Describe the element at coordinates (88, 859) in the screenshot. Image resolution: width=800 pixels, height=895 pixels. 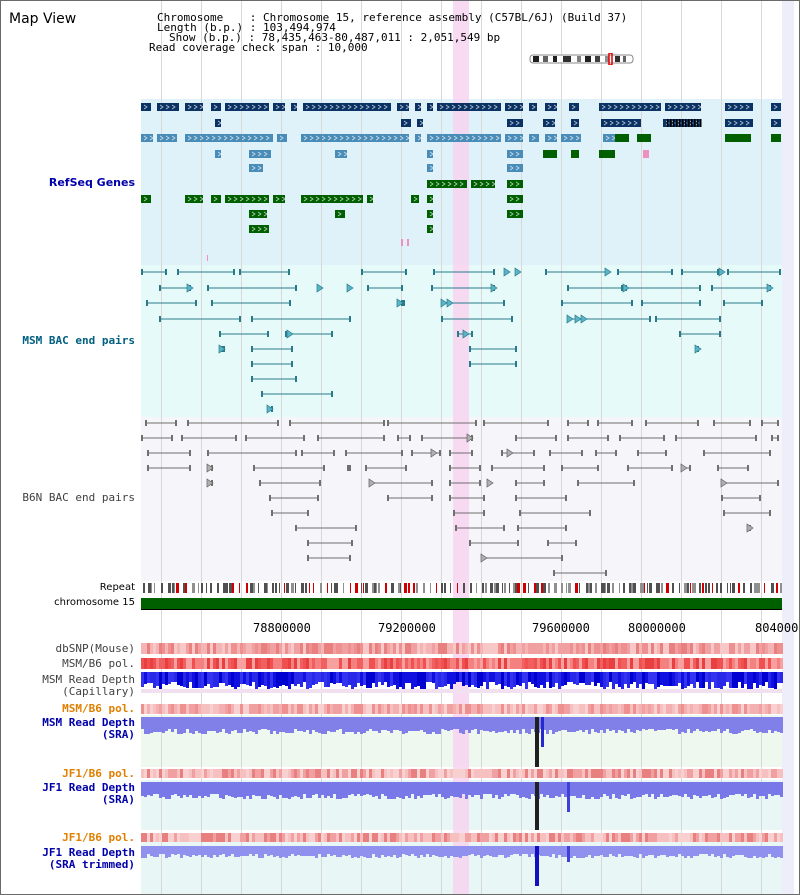
I see `track-label-jf1-depth-trimmed: JF1 Read Depth (SRA trimmed)` at that location.